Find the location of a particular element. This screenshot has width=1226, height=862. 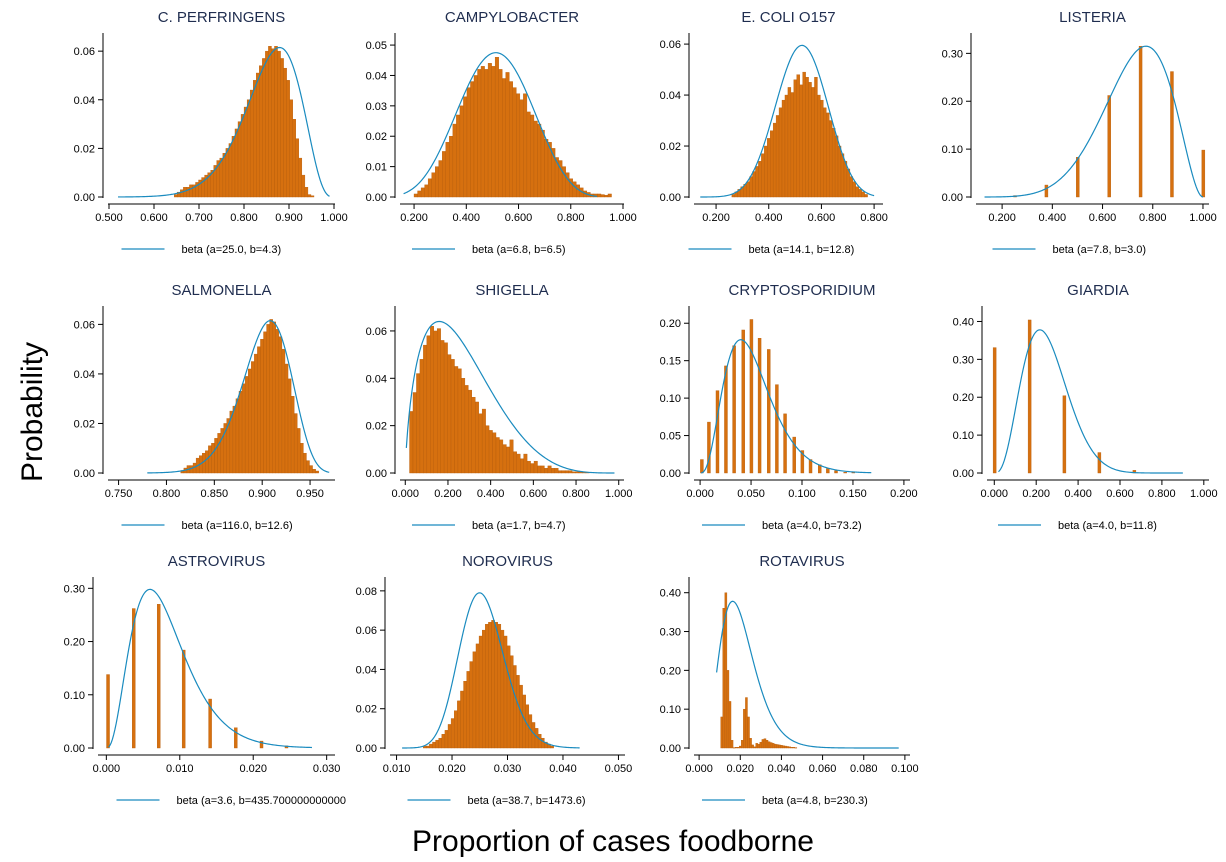

x-tick-label: 0.700 is located at coordinates (199, 218).